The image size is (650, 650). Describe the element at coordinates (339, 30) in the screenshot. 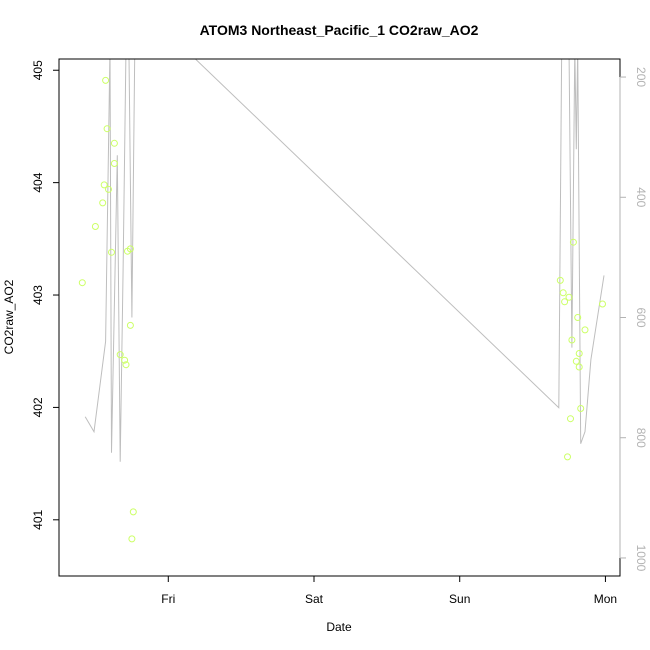

I see `chart-title: ATOM3 Northeast_Pacific_1 CO2raw_AO2` at that location.